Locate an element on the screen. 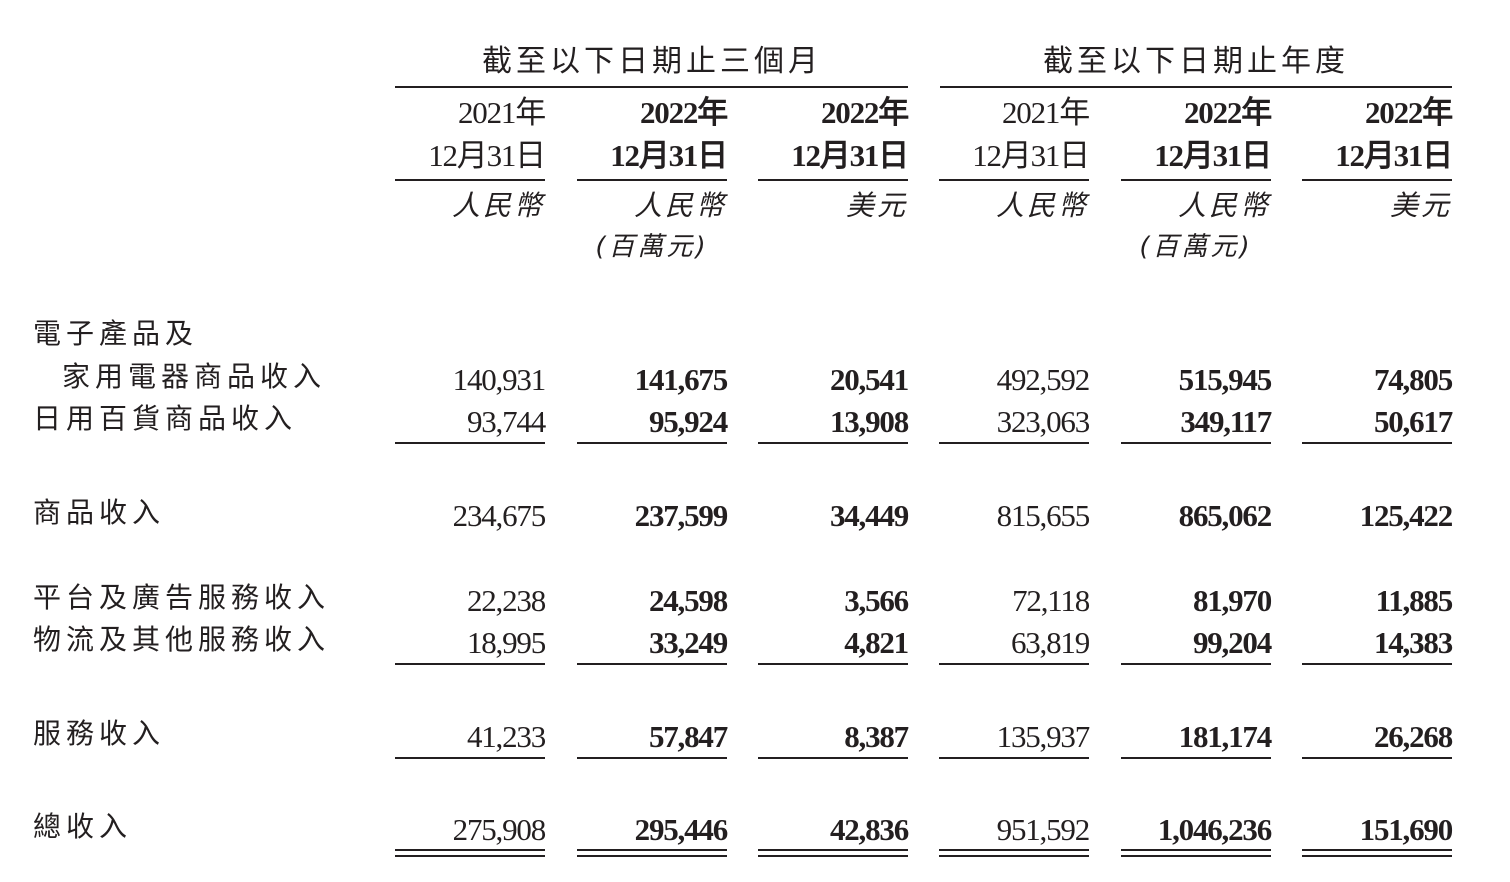  cell-value: 135,937 is located at coordinates (1043, 736).